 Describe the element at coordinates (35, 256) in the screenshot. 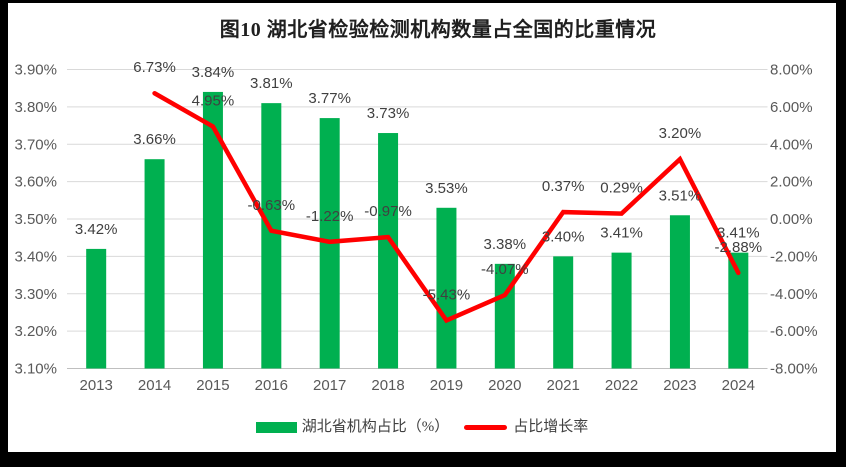

I see `left-axis-tick-label: 3.40%` at that location.